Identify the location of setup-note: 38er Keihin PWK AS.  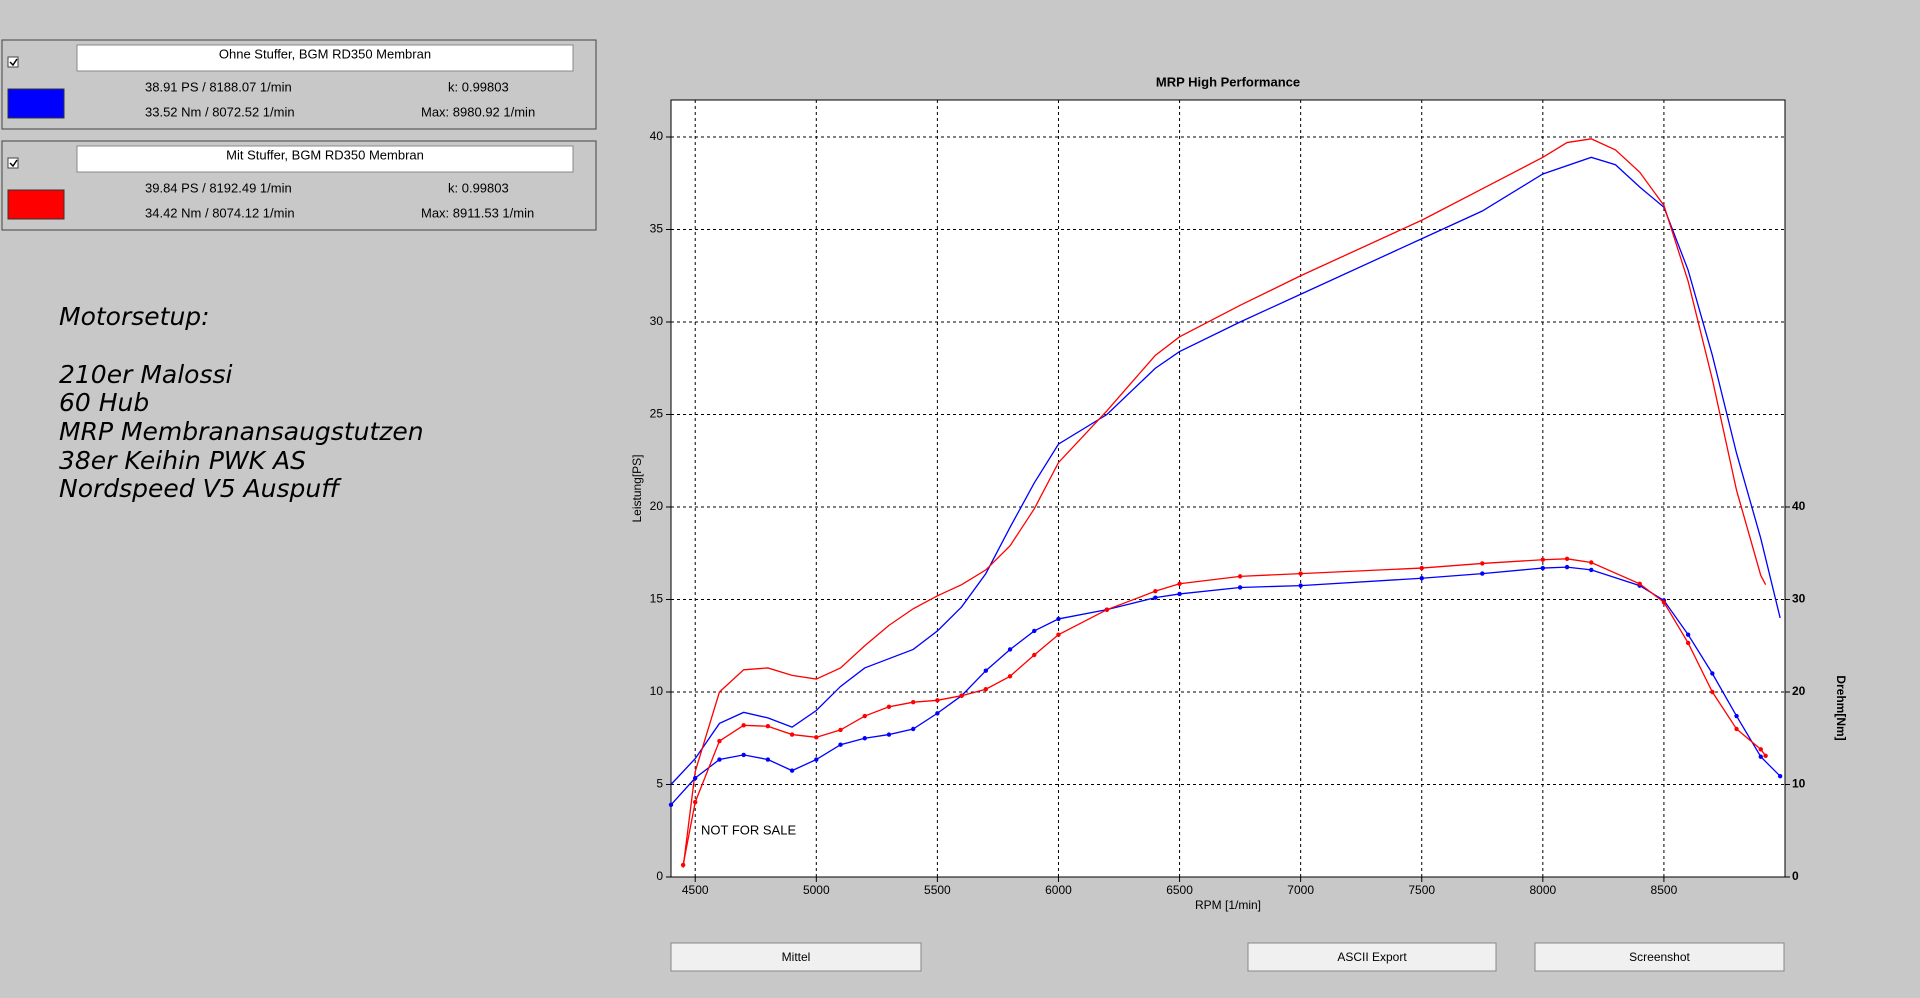
(182, 460).